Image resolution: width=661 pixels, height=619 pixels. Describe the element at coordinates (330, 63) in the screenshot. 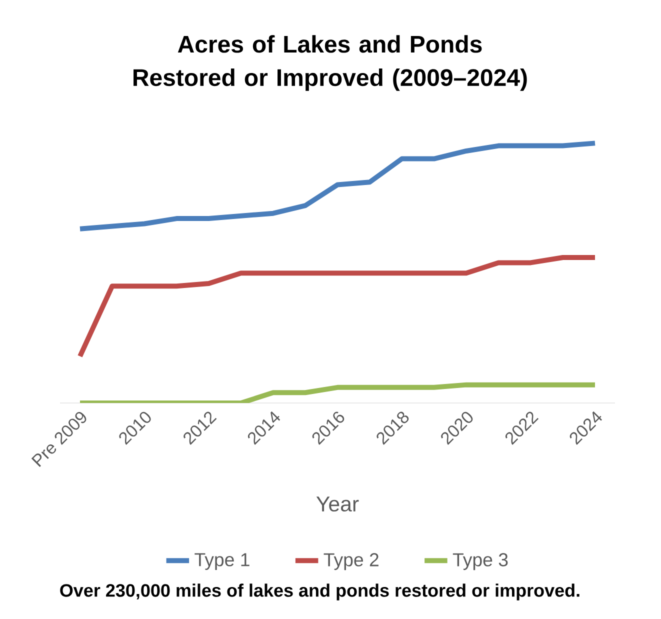

I see `chart-title: Acres of Lakes and Ponds Restored or Improved (2009–2024)` at that location.